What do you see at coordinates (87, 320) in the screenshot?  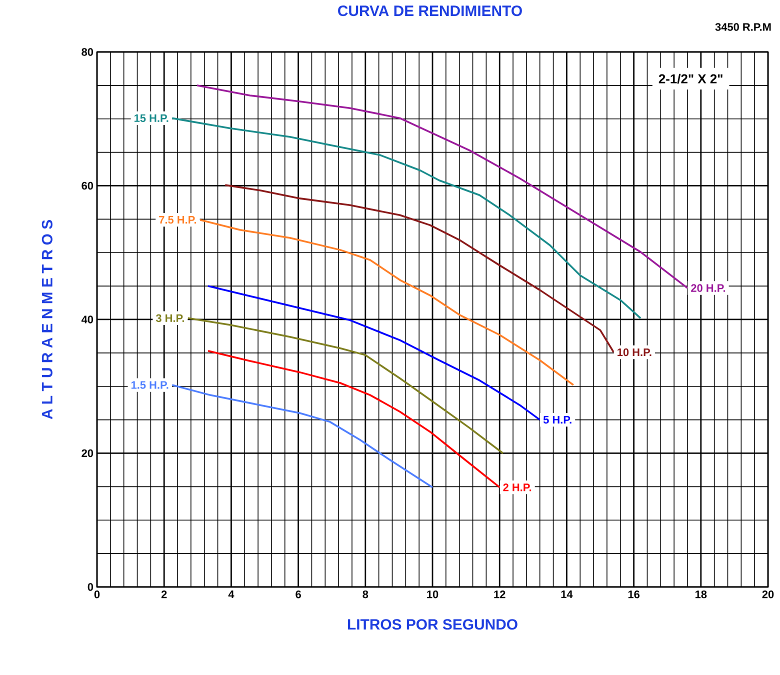 I see `y-tick-label: 40` at bounding box center [87, 320].